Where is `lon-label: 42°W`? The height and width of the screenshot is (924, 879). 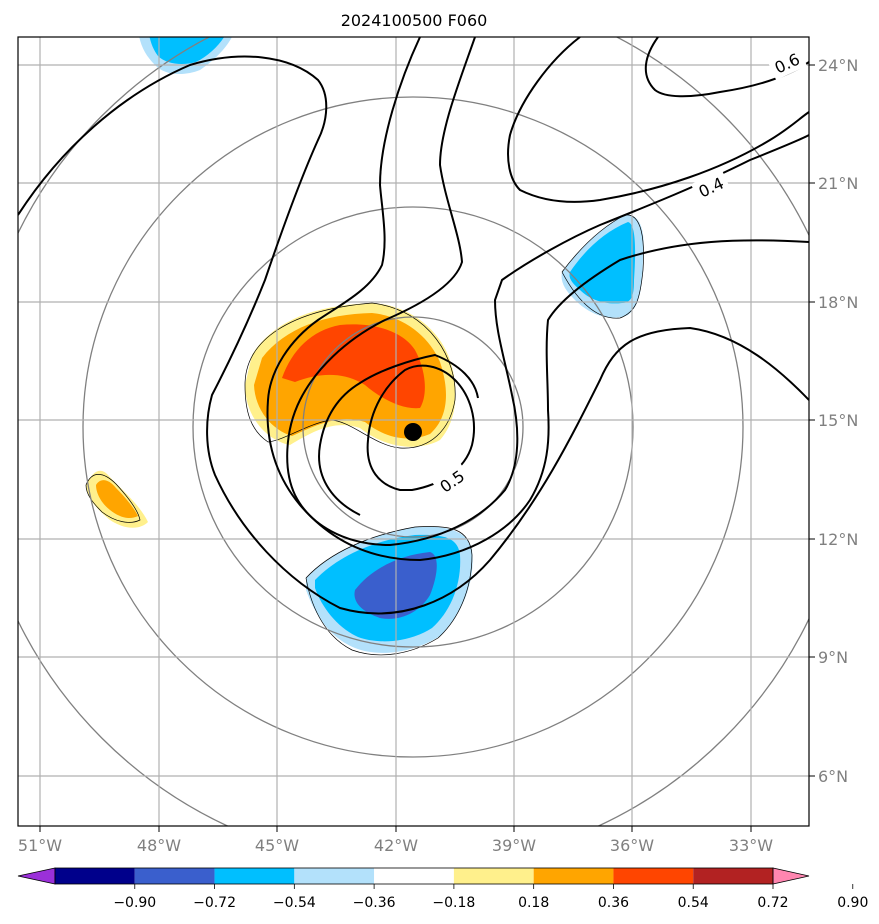 lon-label: 42°W is located at coordinates (396, 845).